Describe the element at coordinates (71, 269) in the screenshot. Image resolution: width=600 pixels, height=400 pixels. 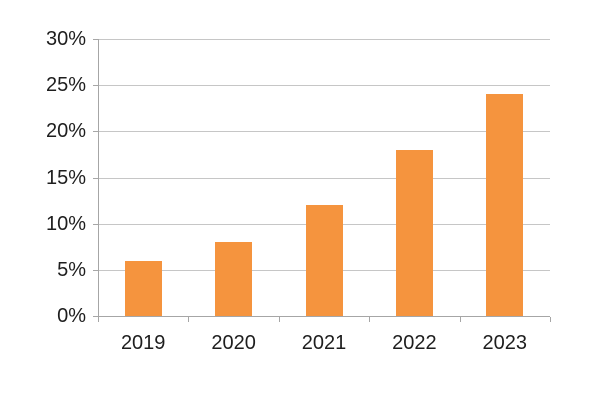
I see `y-axis-label: 5%` at that location.